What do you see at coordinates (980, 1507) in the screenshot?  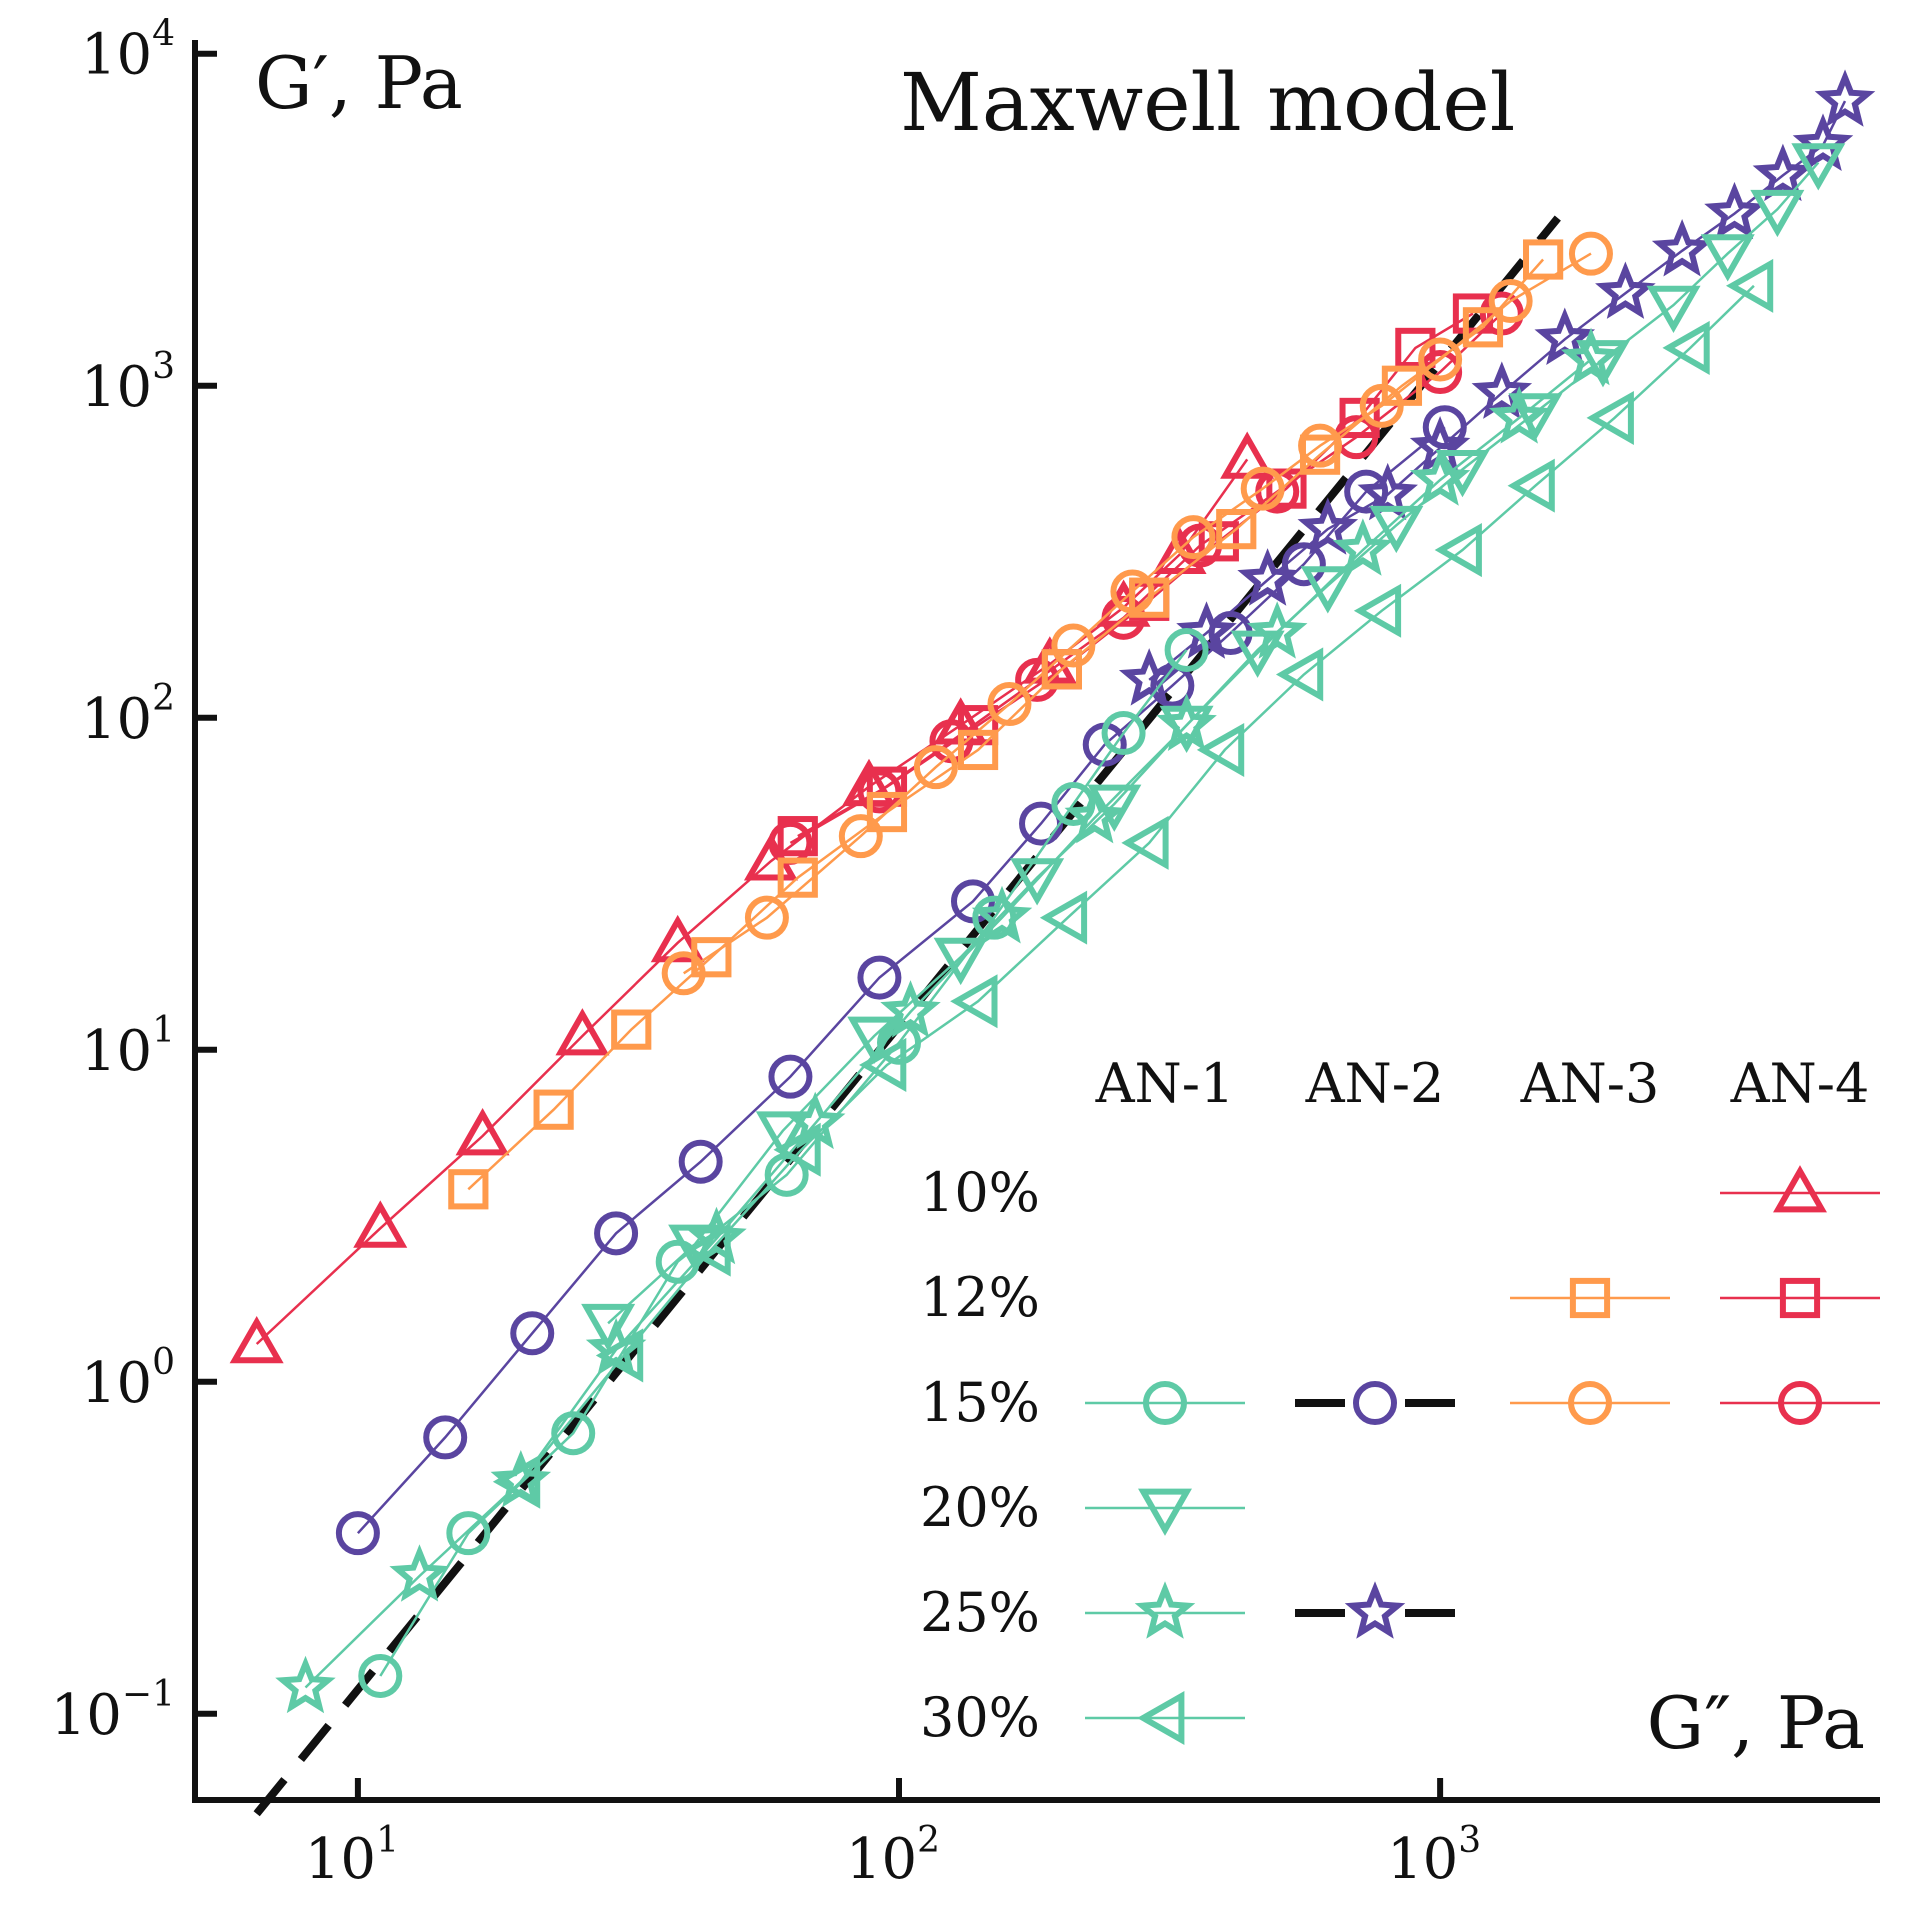 I see `legend-row-20pct: 20%` at bounding box center [980, 1507].